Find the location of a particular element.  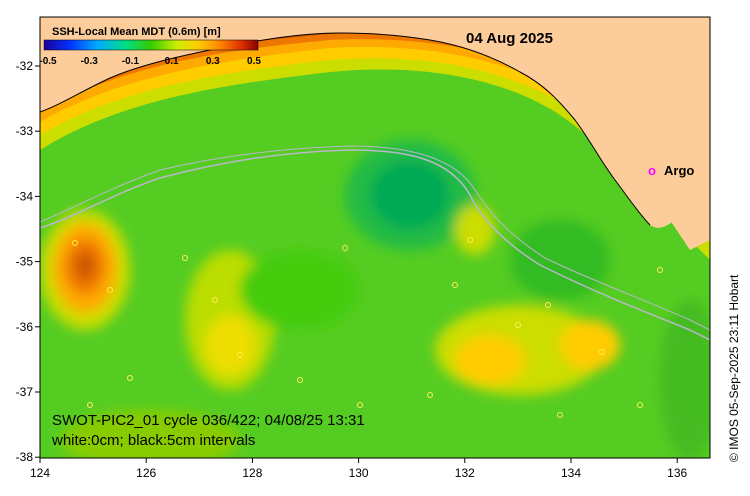

lat-tick-label: -33 is located at coordinates (25, 131).